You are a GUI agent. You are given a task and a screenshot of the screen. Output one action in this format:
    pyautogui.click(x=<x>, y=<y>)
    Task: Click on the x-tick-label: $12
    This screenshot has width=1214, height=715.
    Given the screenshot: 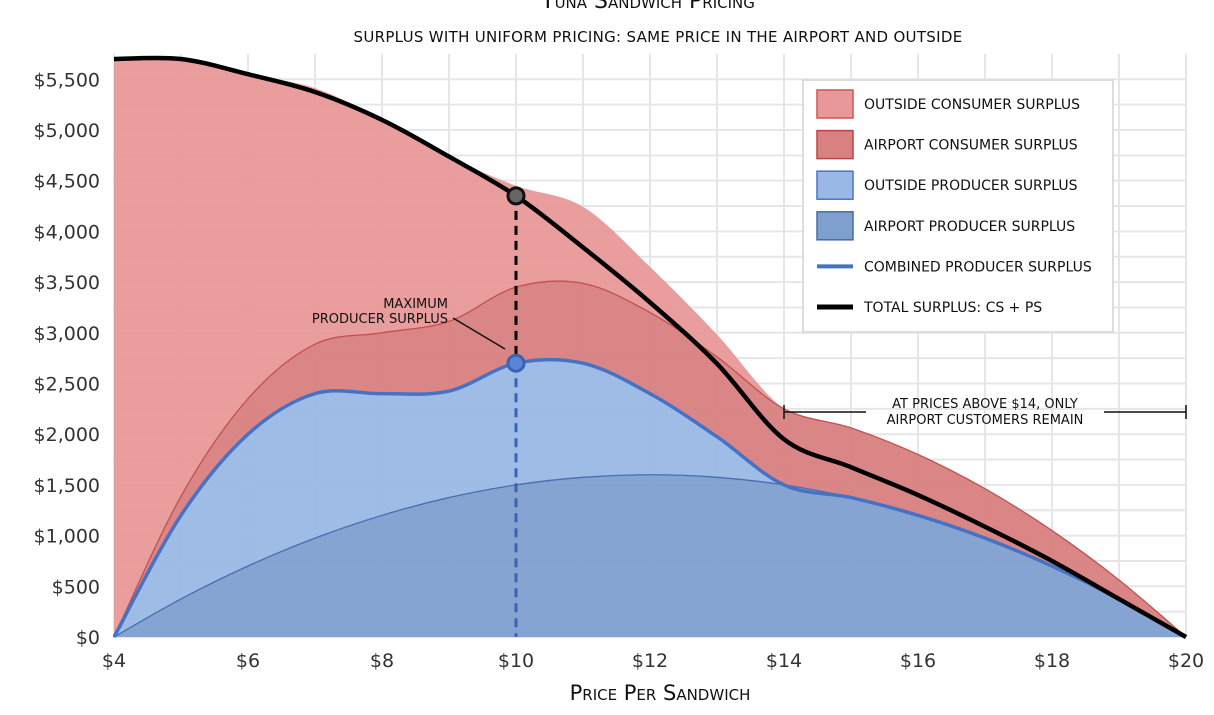 What is the action you would take?
    pyautogui.click(x=650, y=661)
    